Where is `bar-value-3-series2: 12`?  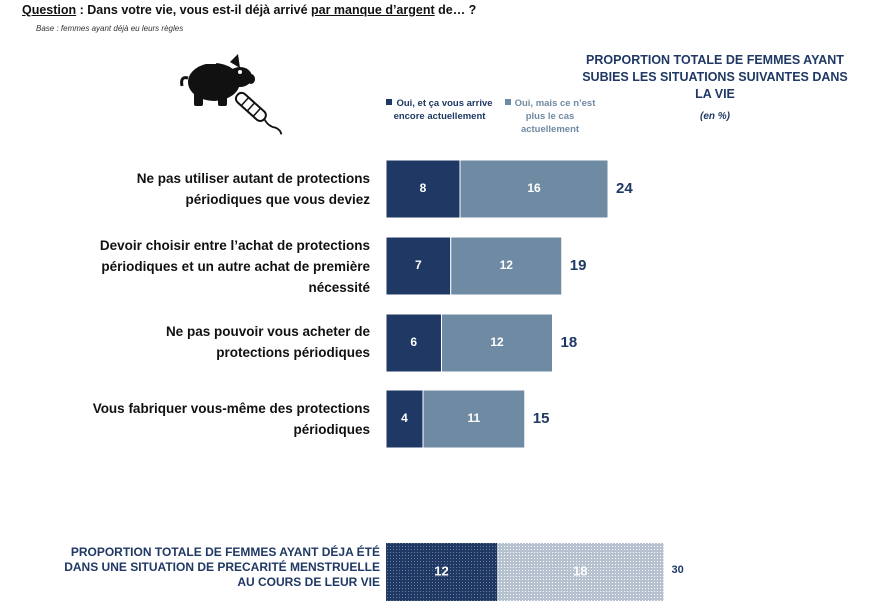
bar-value-3-series2: 12 is located at coordinates (497, 342).